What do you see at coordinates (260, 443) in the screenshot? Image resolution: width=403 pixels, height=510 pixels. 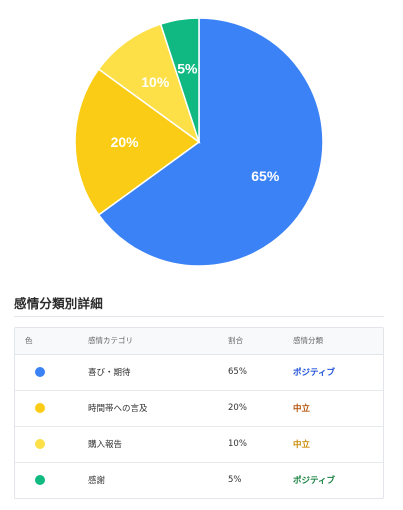 I see `row-percent: 10%` at bounding box center [260, 443].